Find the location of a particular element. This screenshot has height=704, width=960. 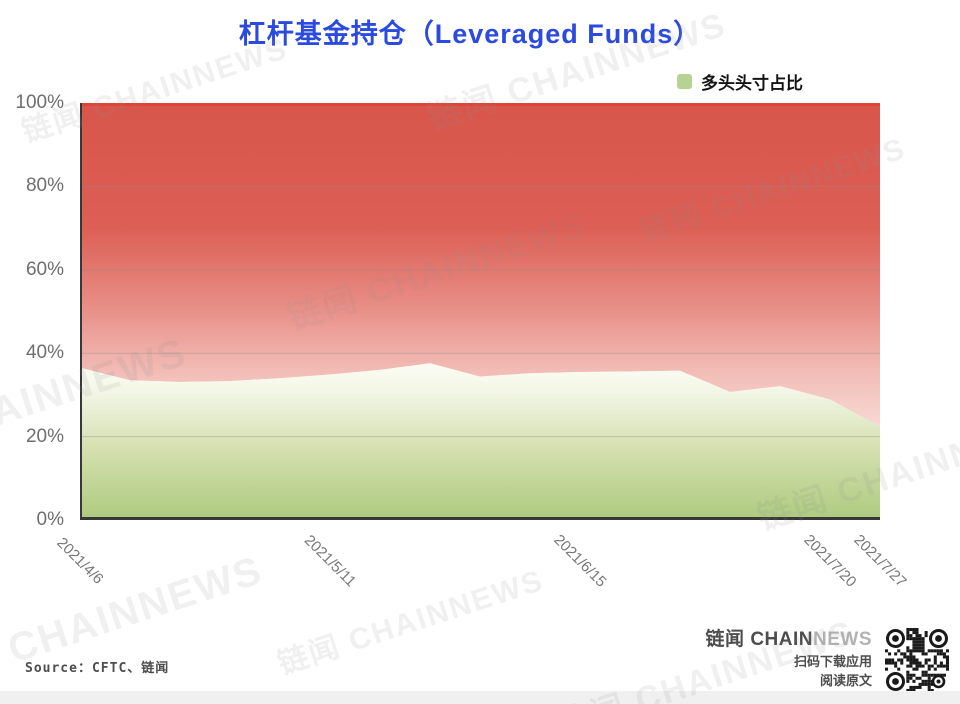

y-tick-label: 0% is located at coordinates (50, 519).